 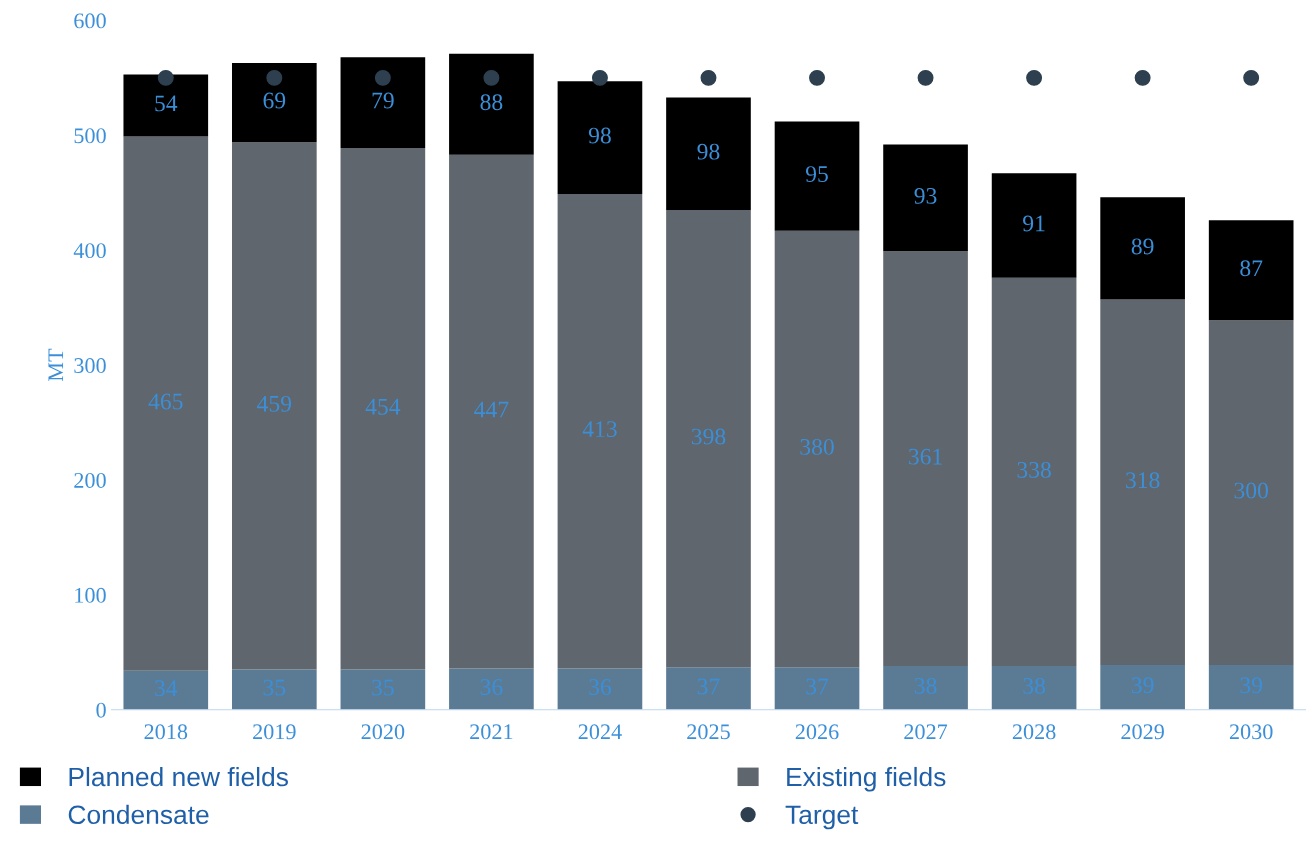 I want to click on data-label: 93, so click(x=925, y=195).